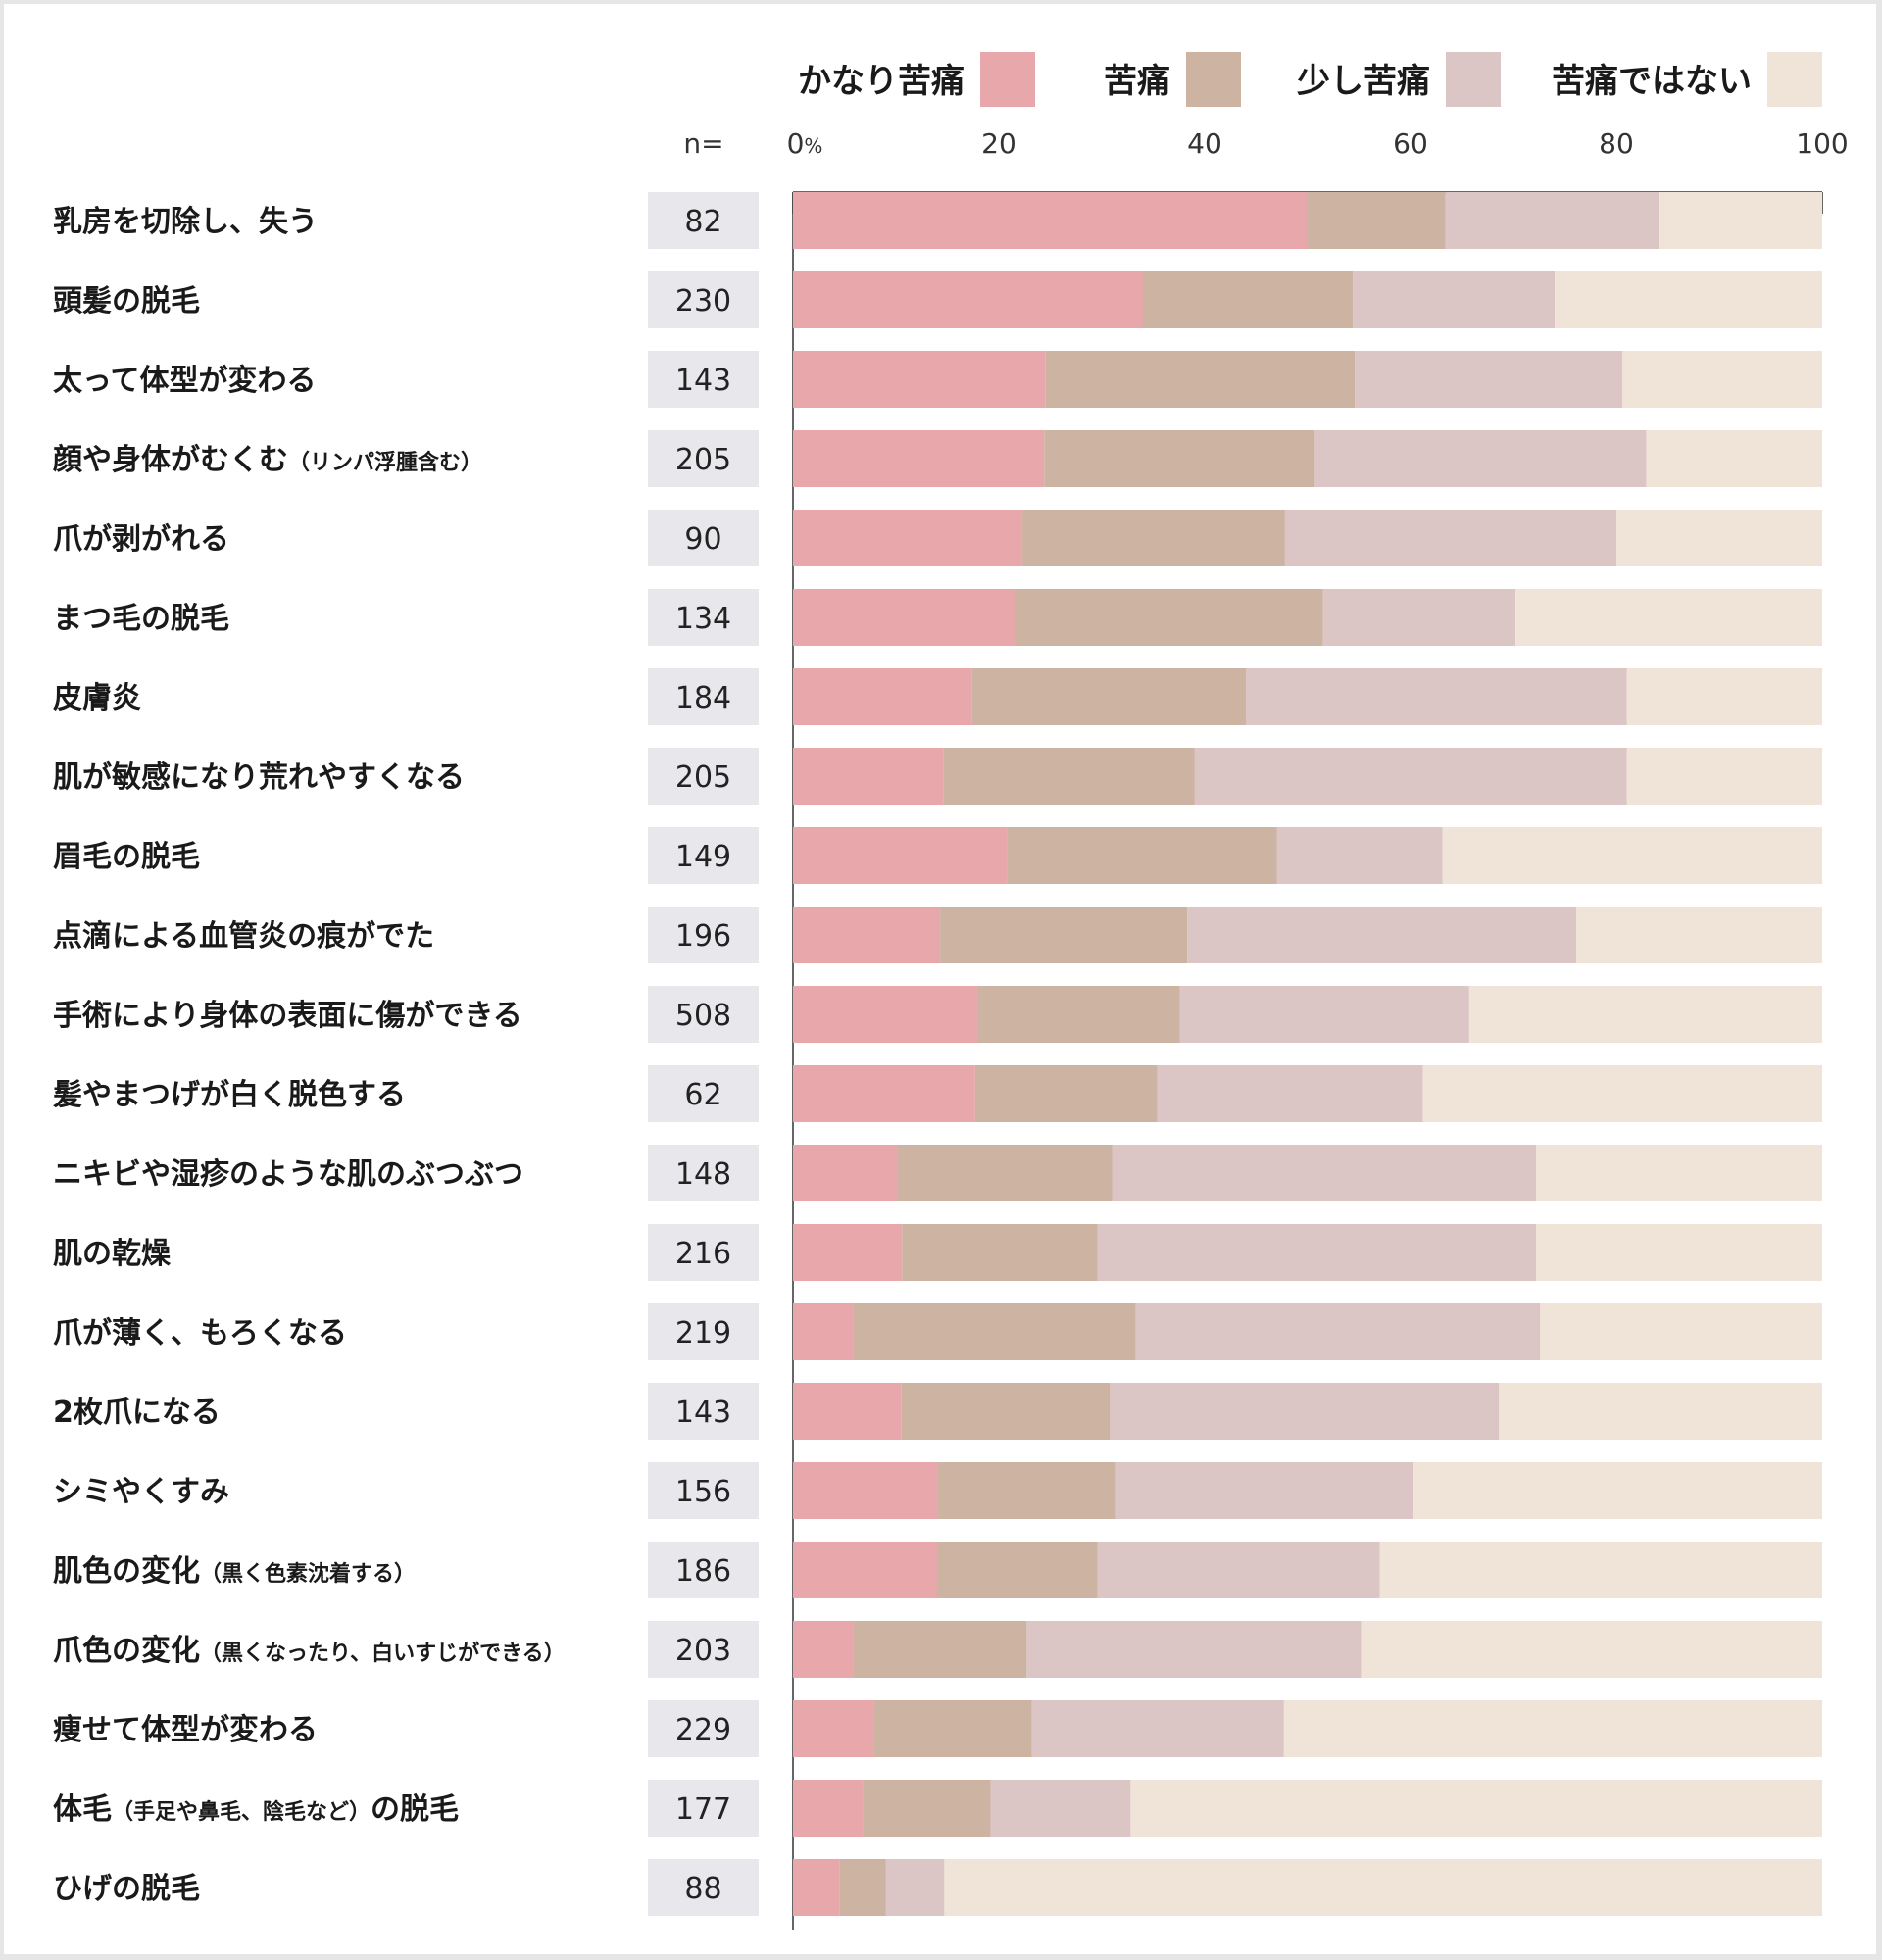  I want to click on legend-label: 苦痛ではない, so click(1652, 81).